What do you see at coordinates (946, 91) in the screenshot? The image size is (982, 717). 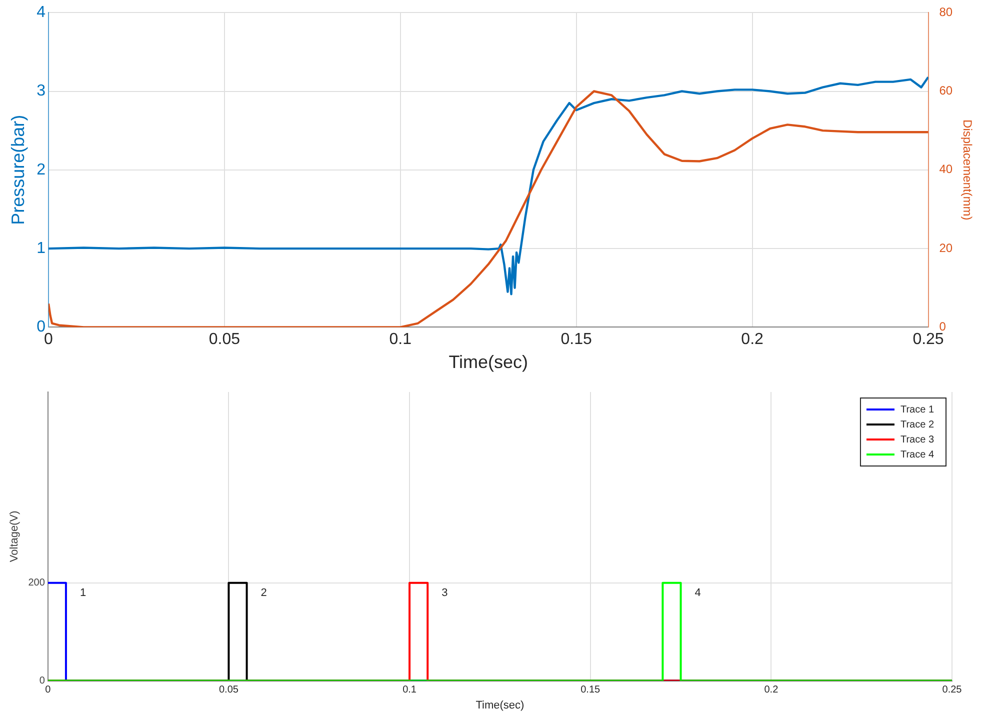 I see `y2-tick-label: 60` at bounding box center [946, 91].